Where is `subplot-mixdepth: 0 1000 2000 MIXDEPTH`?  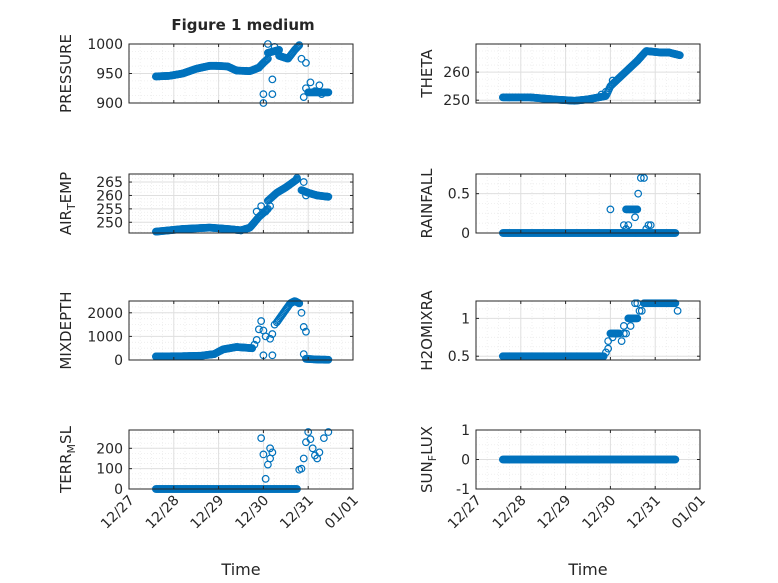
subplot-mixdepth: 0 1000 2000 MIXDEPTH is located at coordinates (205, 330).